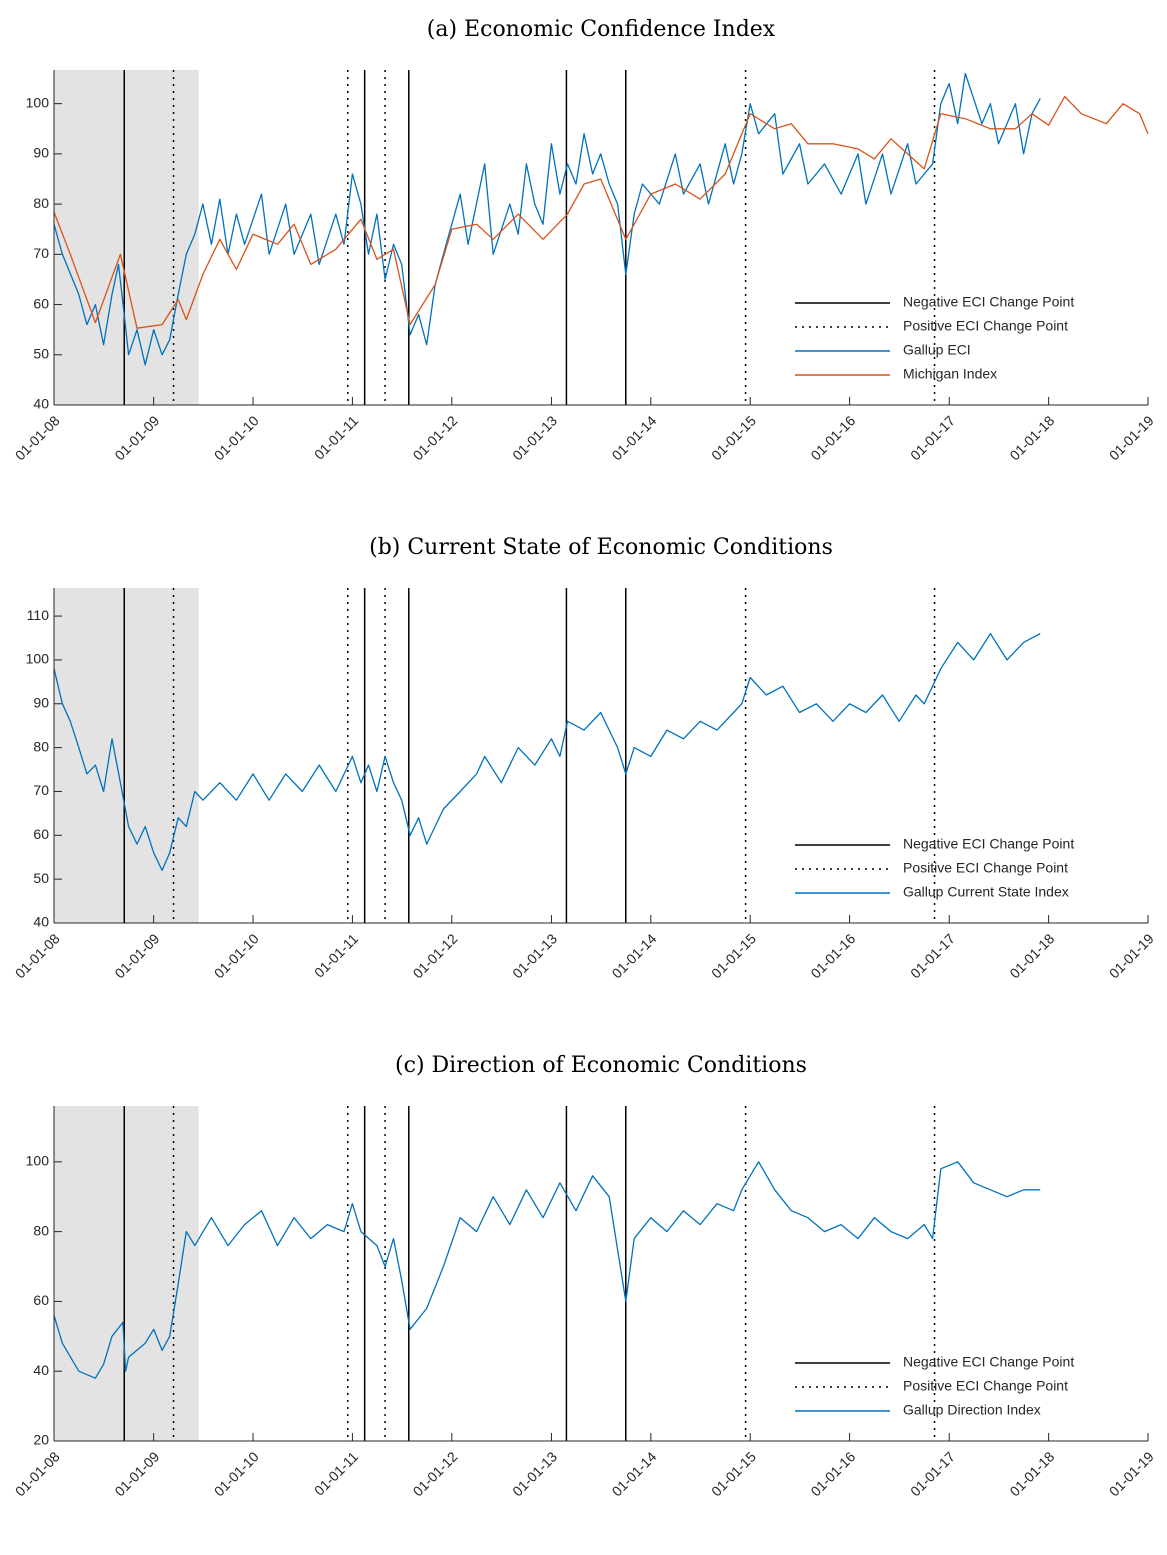 The image size is (1167, 1555). Describe the element at coordinates (937, 350) in the screenshot. I see `legend-label: Gallup ECI` at that location.